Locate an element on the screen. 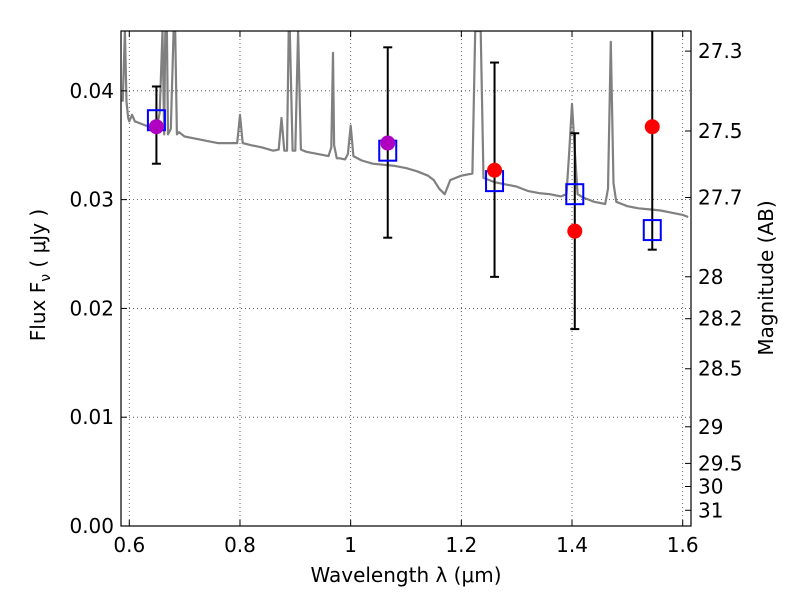  y-tick-label: 0.04 is located at coordinates (91, 91).